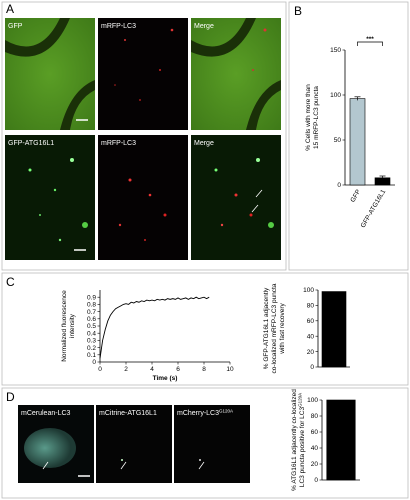  I want to click on x-tick-label: 4, so click(152, 369).